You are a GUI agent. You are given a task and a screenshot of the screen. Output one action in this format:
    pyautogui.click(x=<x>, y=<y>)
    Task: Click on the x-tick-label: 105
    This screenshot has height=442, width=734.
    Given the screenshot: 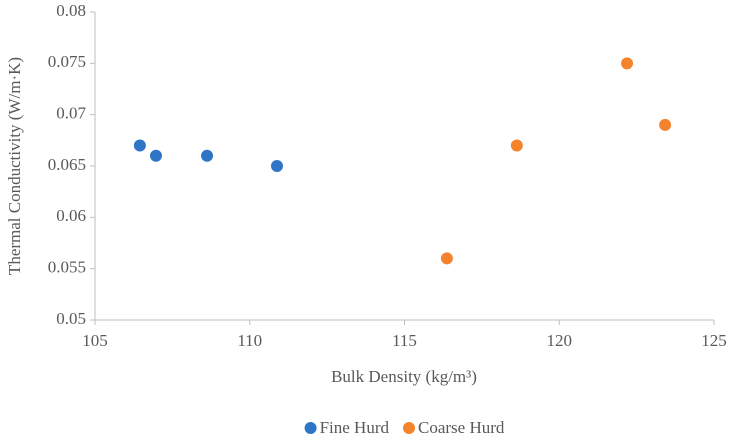 What is the action you would take?
    pyautogui.click(x=95, y=340)
    